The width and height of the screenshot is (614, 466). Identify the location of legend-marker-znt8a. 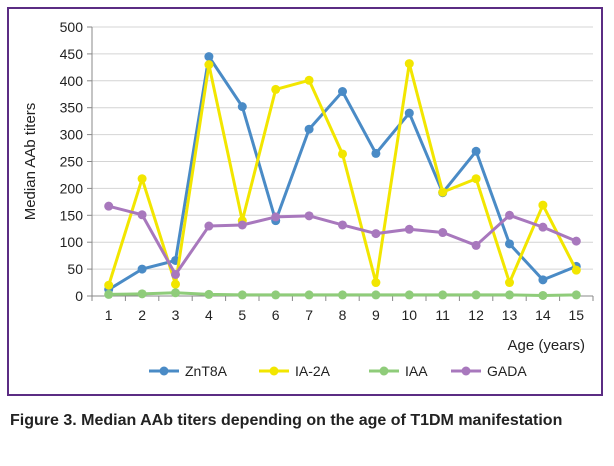
(164, 371).